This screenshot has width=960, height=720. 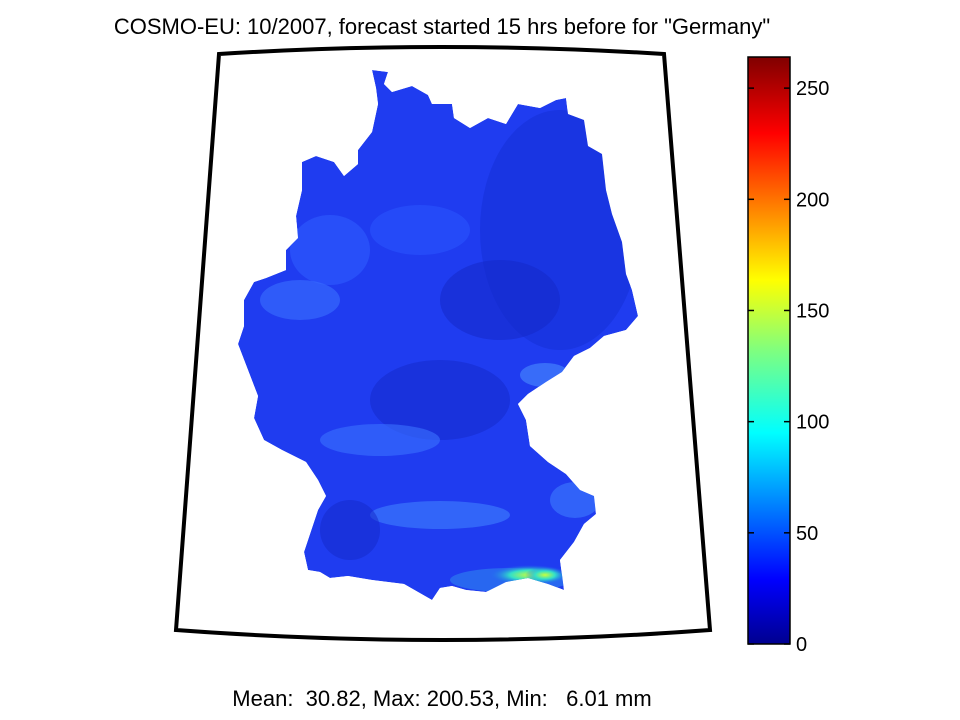 What do you see at coordinates (812, 200) in the screenshot?
I see `colorbar-tick-label: 200` at bounding box center [812, 200].